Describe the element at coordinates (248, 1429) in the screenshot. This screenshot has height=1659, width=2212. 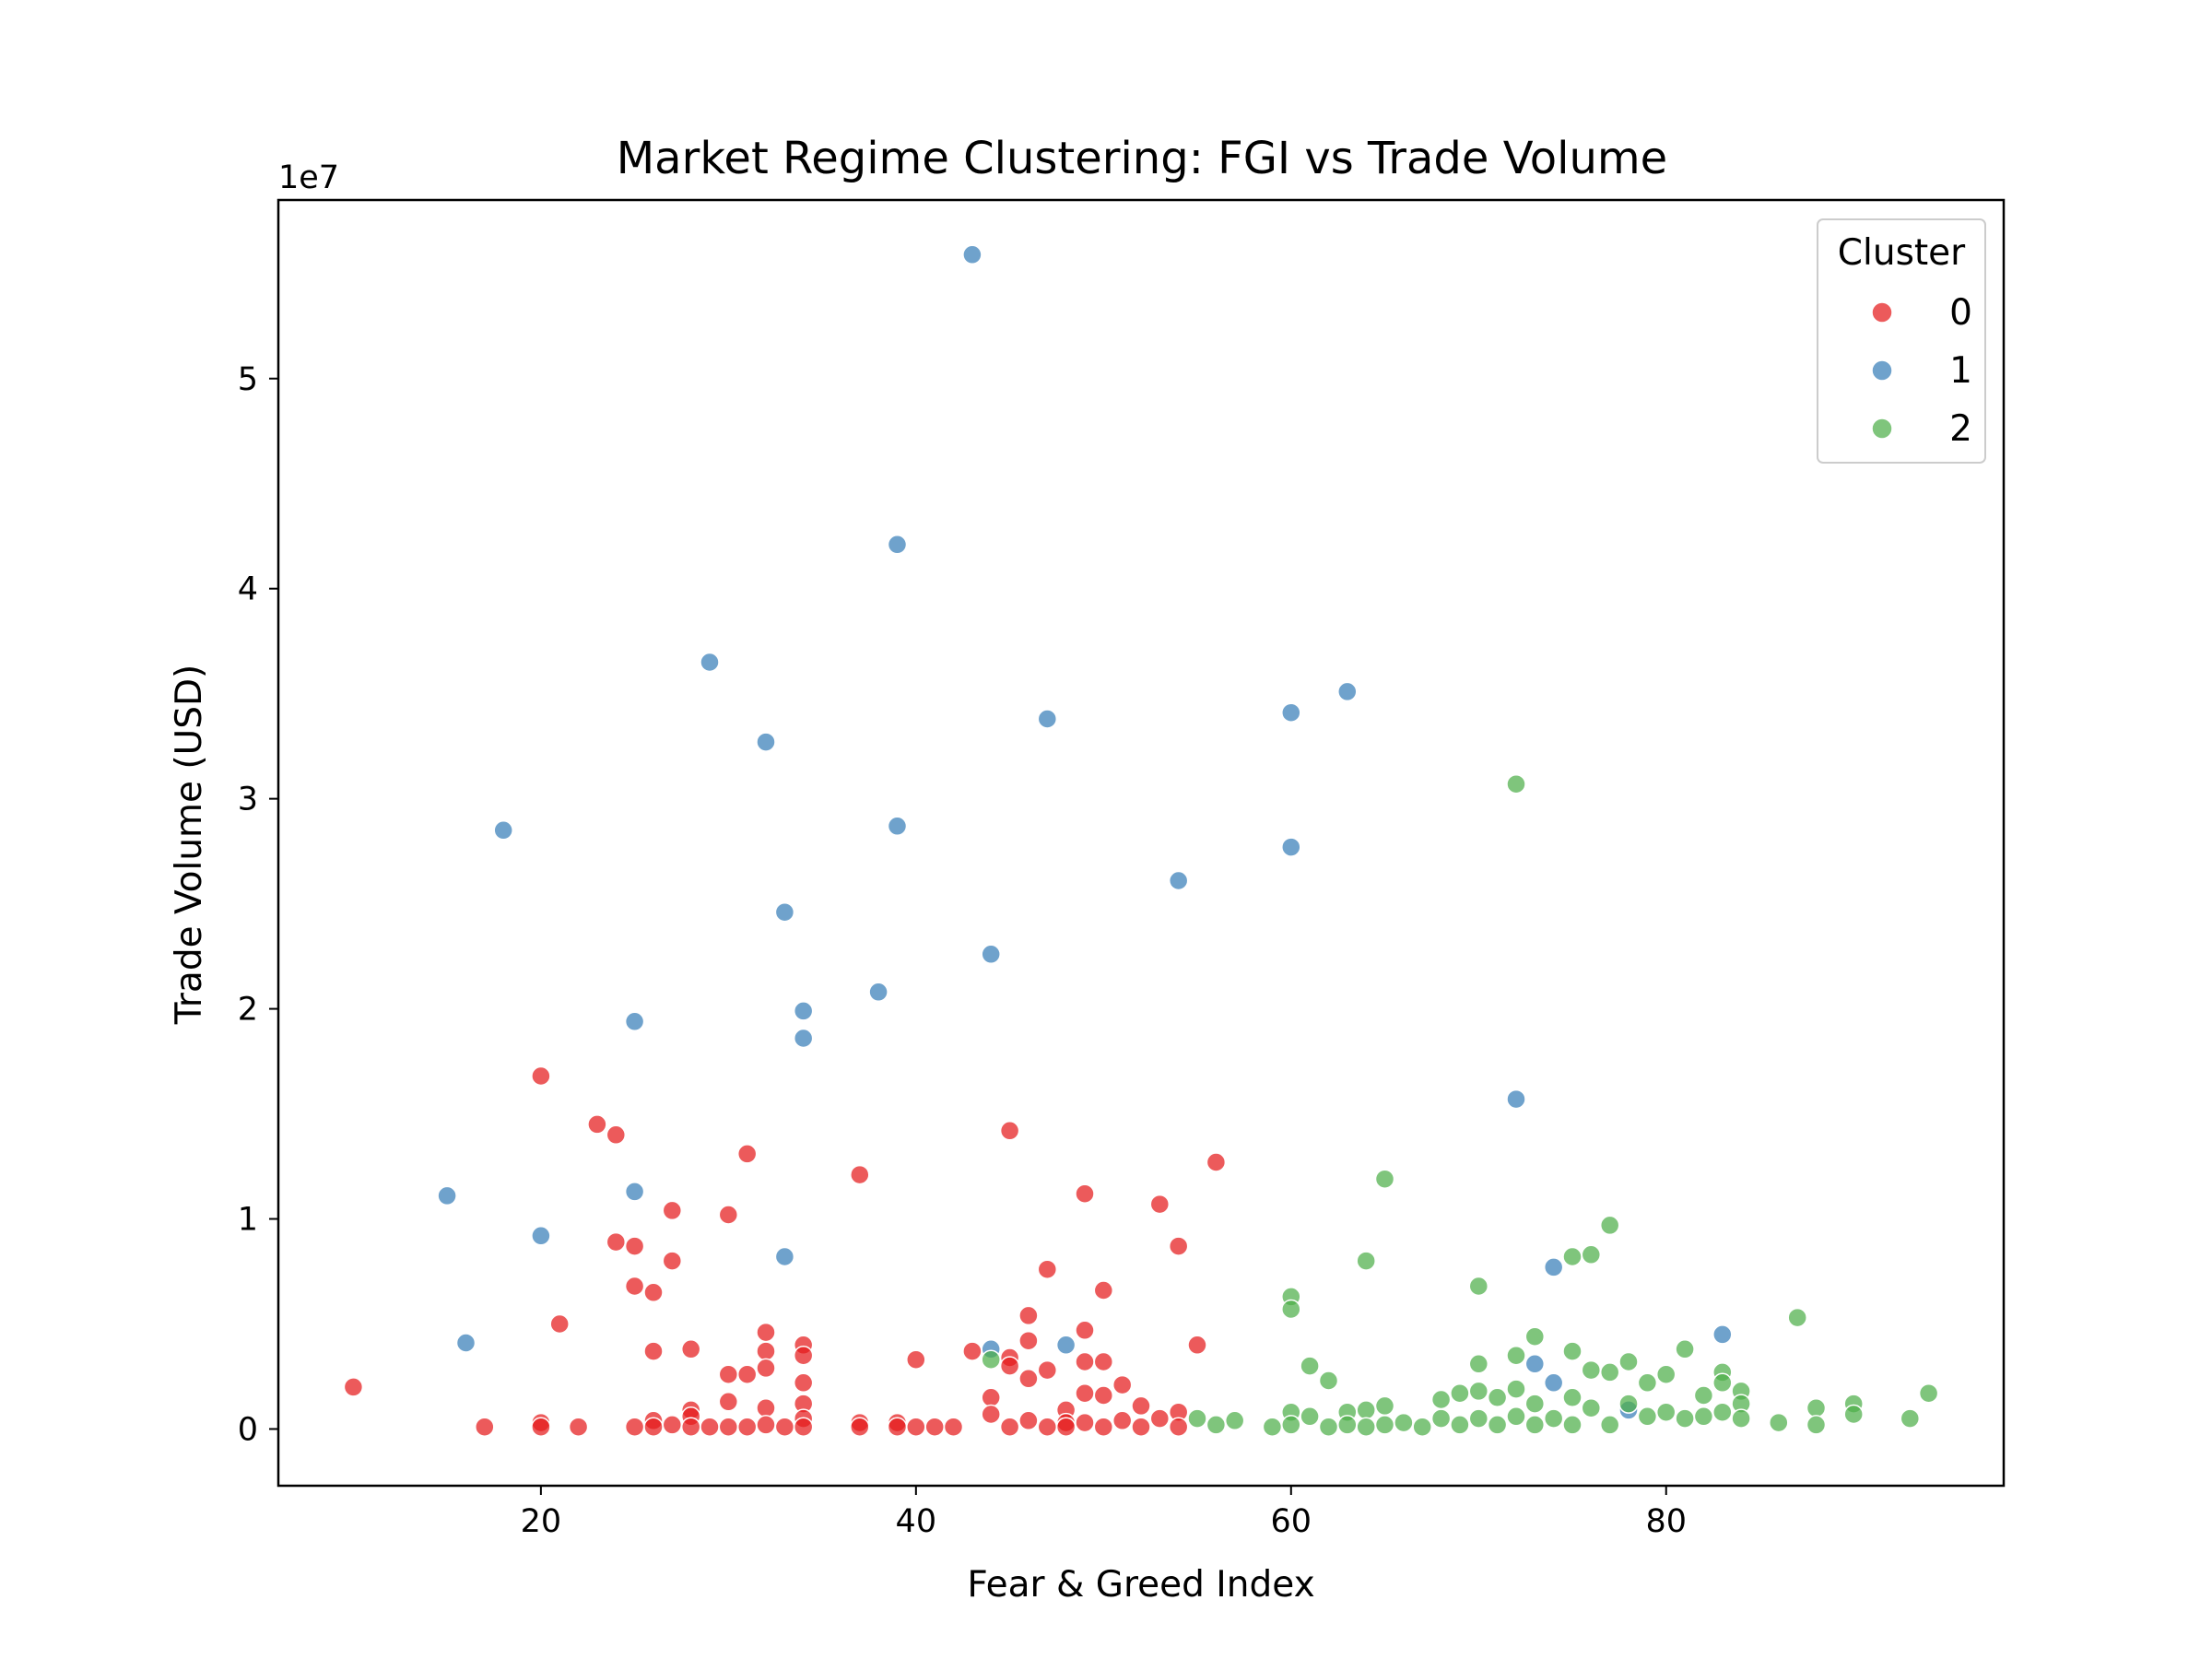
I see `y-tick-label: 0` at that location.